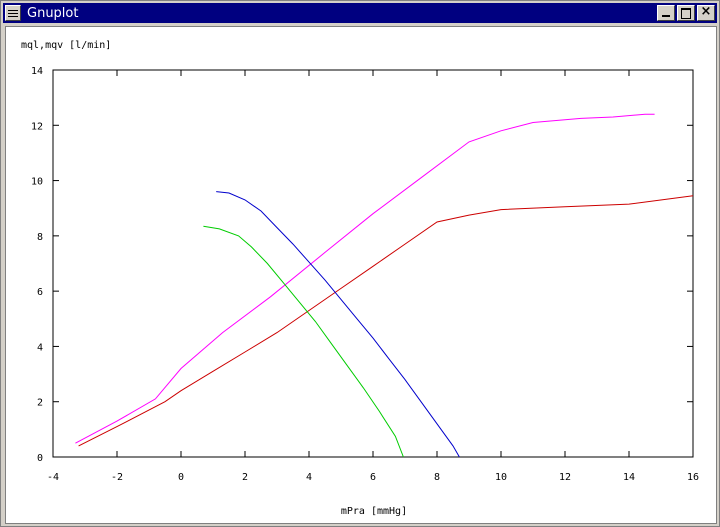 The image size is (720, 527). What do you see at coordinates (117, 477) in the screenshot?
I see `x-tick-label: -2` at bounding box center [117, 477].